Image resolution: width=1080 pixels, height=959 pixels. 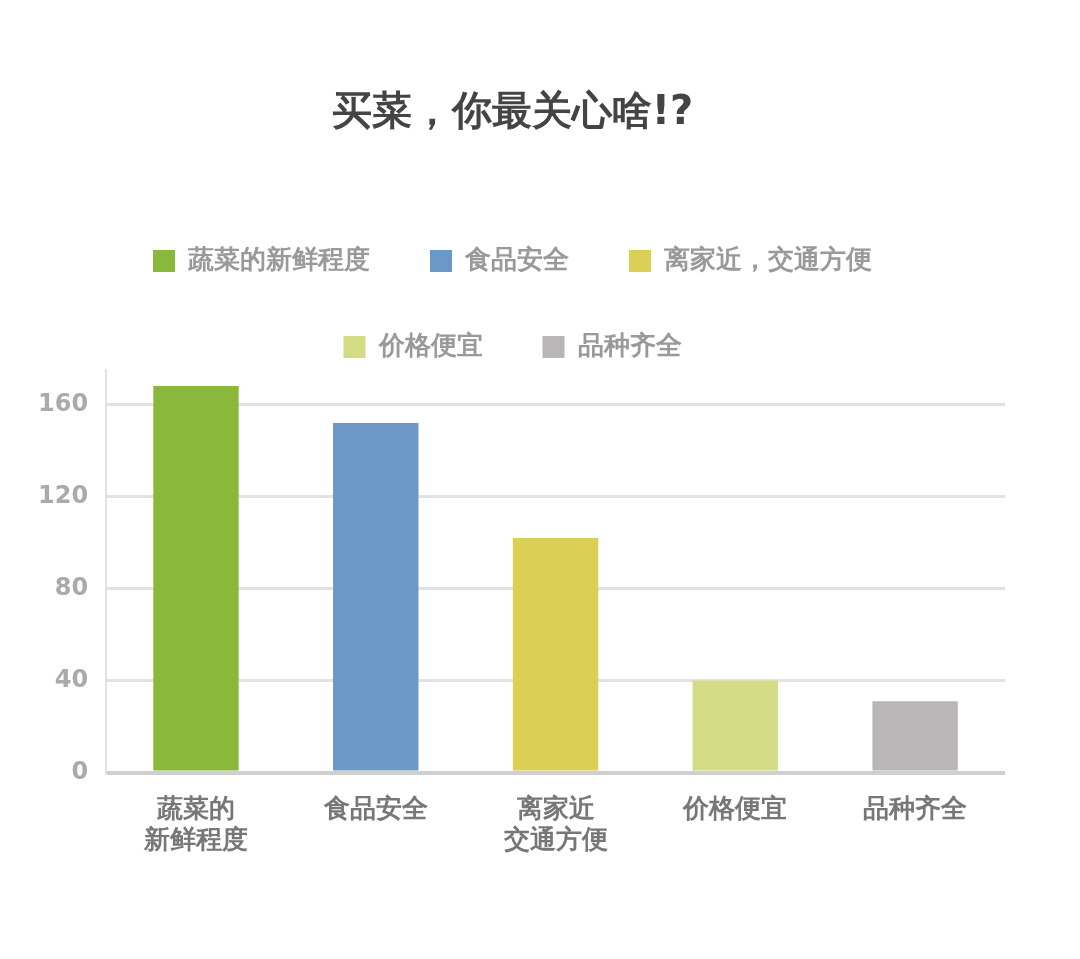 I want to click on x-tick-label: 价格便宜, so click(x=735, y=807).